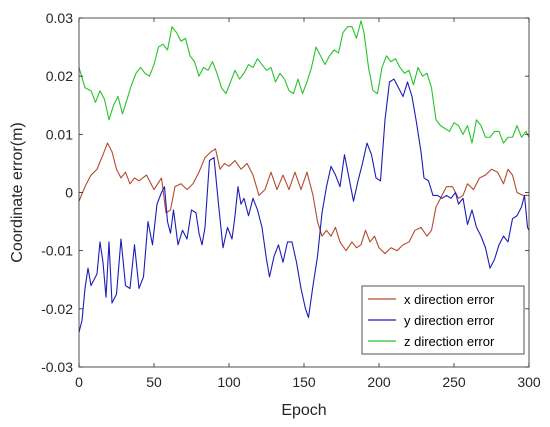  What do you see at coordinates (69, 193) in the screenshot?
I see `y-tick-label: 0` at bounding box center [69, 193].